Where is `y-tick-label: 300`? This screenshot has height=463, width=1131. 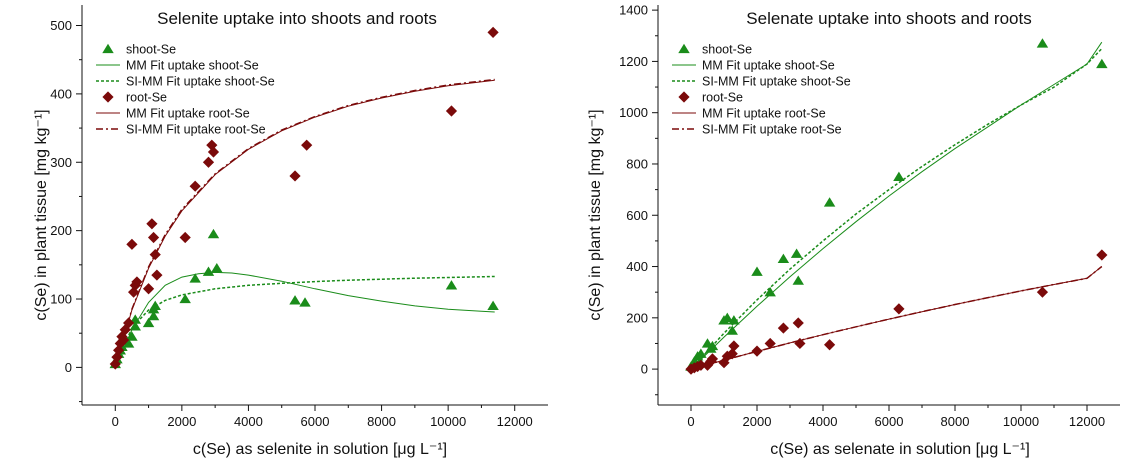
y-tick-label: 300 is located at coordinates (61, 162).